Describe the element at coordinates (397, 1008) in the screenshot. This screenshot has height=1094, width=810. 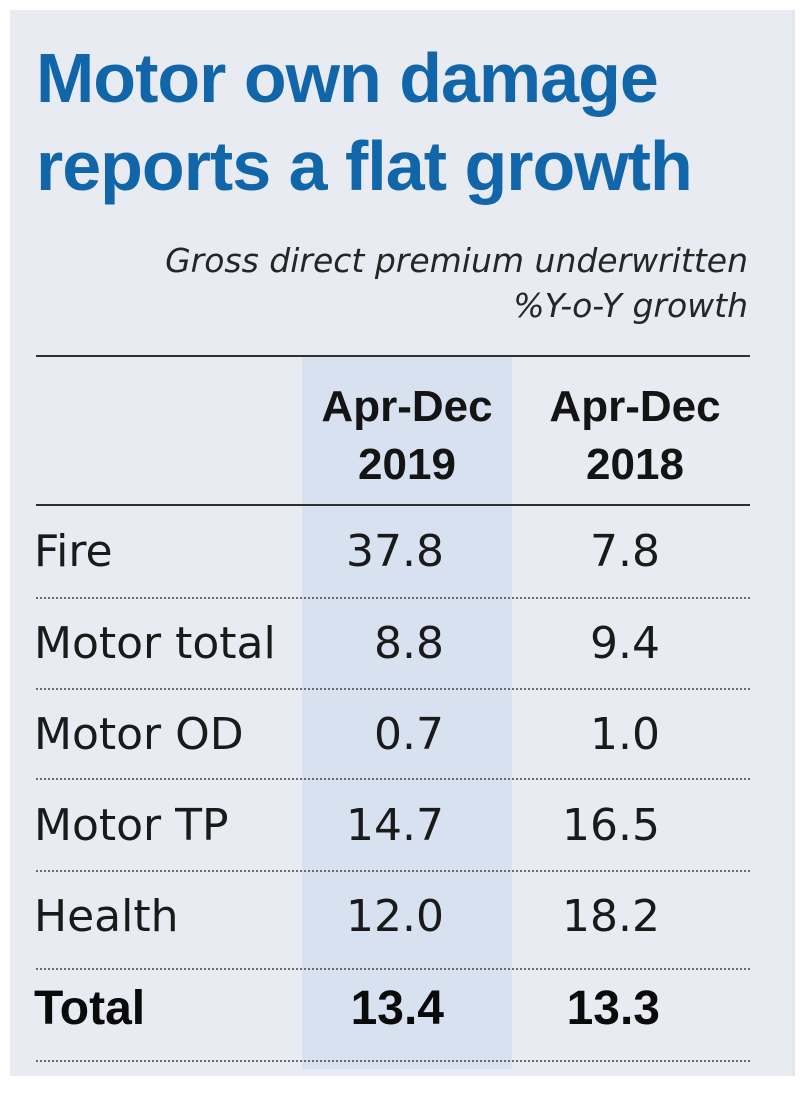
I see `value-2019: 13.4` at that location.